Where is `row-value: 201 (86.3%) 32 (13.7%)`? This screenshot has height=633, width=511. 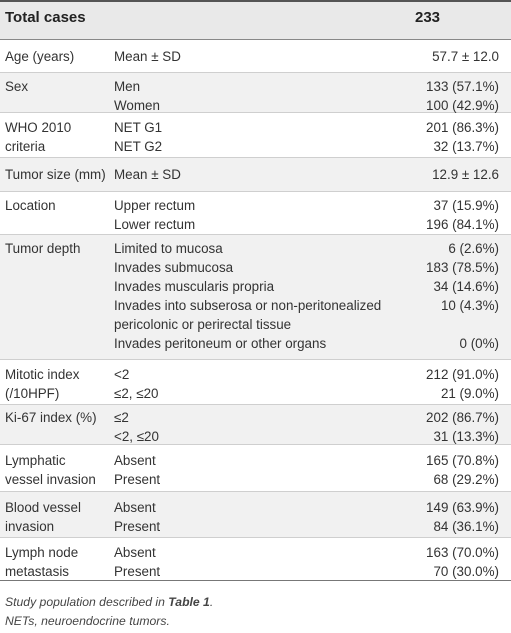
row-value: 201 (86.3%) 32 (13.7%) is located at coordinates (462, 137).